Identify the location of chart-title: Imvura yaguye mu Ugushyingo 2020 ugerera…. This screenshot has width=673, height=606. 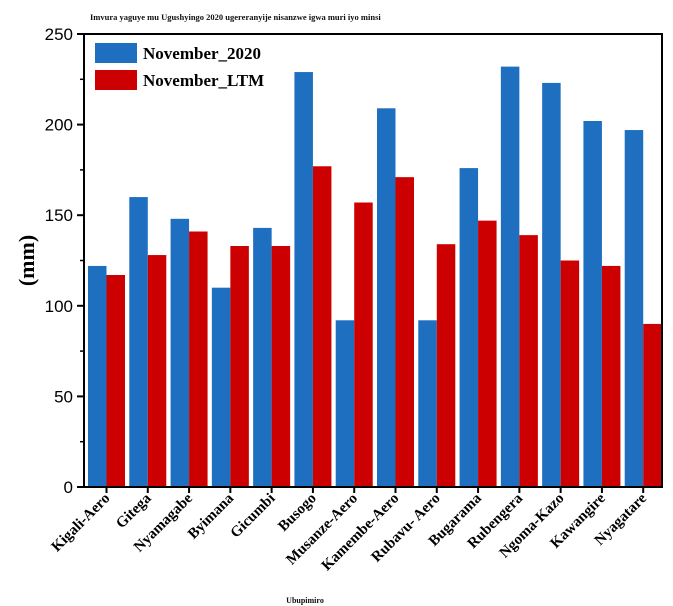
(235, 17).